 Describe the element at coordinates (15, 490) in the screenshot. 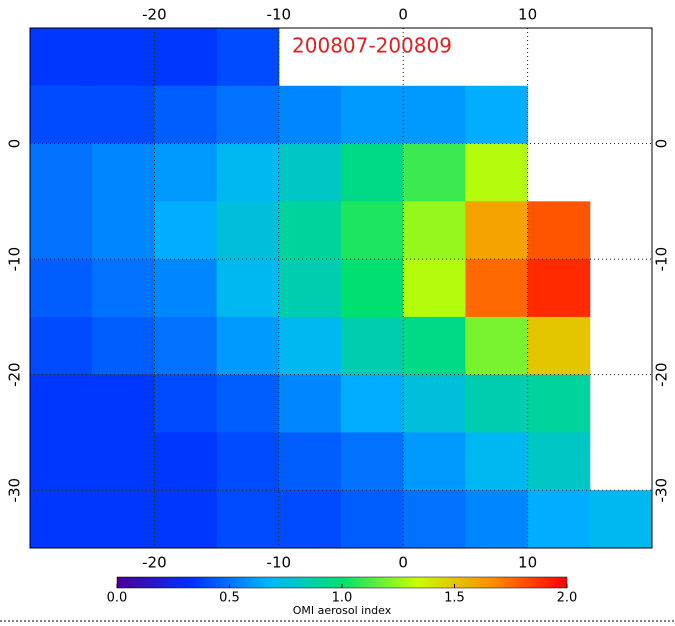

I see `y-tick-label-left: -30` at that location.